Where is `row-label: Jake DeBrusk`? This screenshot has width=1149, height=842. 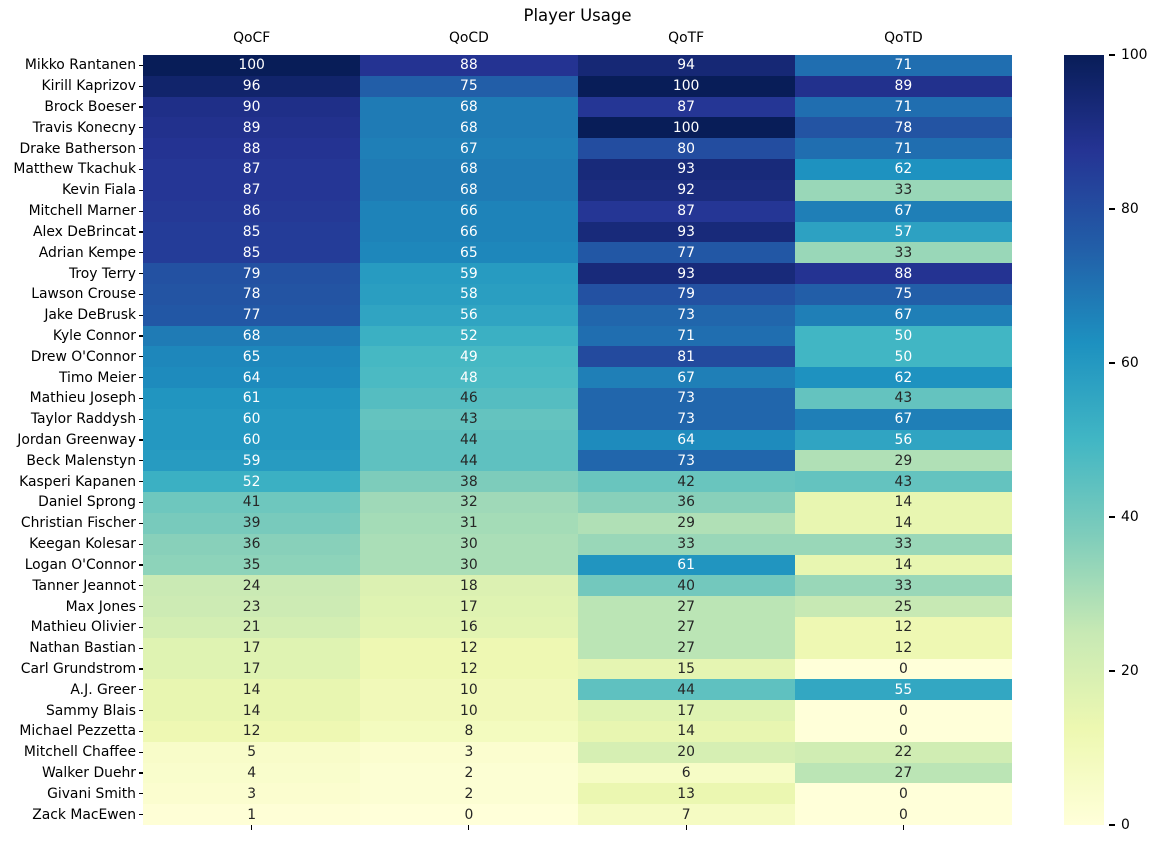
row-label: Jake DeBrusk is located at coordinates (71, 315).